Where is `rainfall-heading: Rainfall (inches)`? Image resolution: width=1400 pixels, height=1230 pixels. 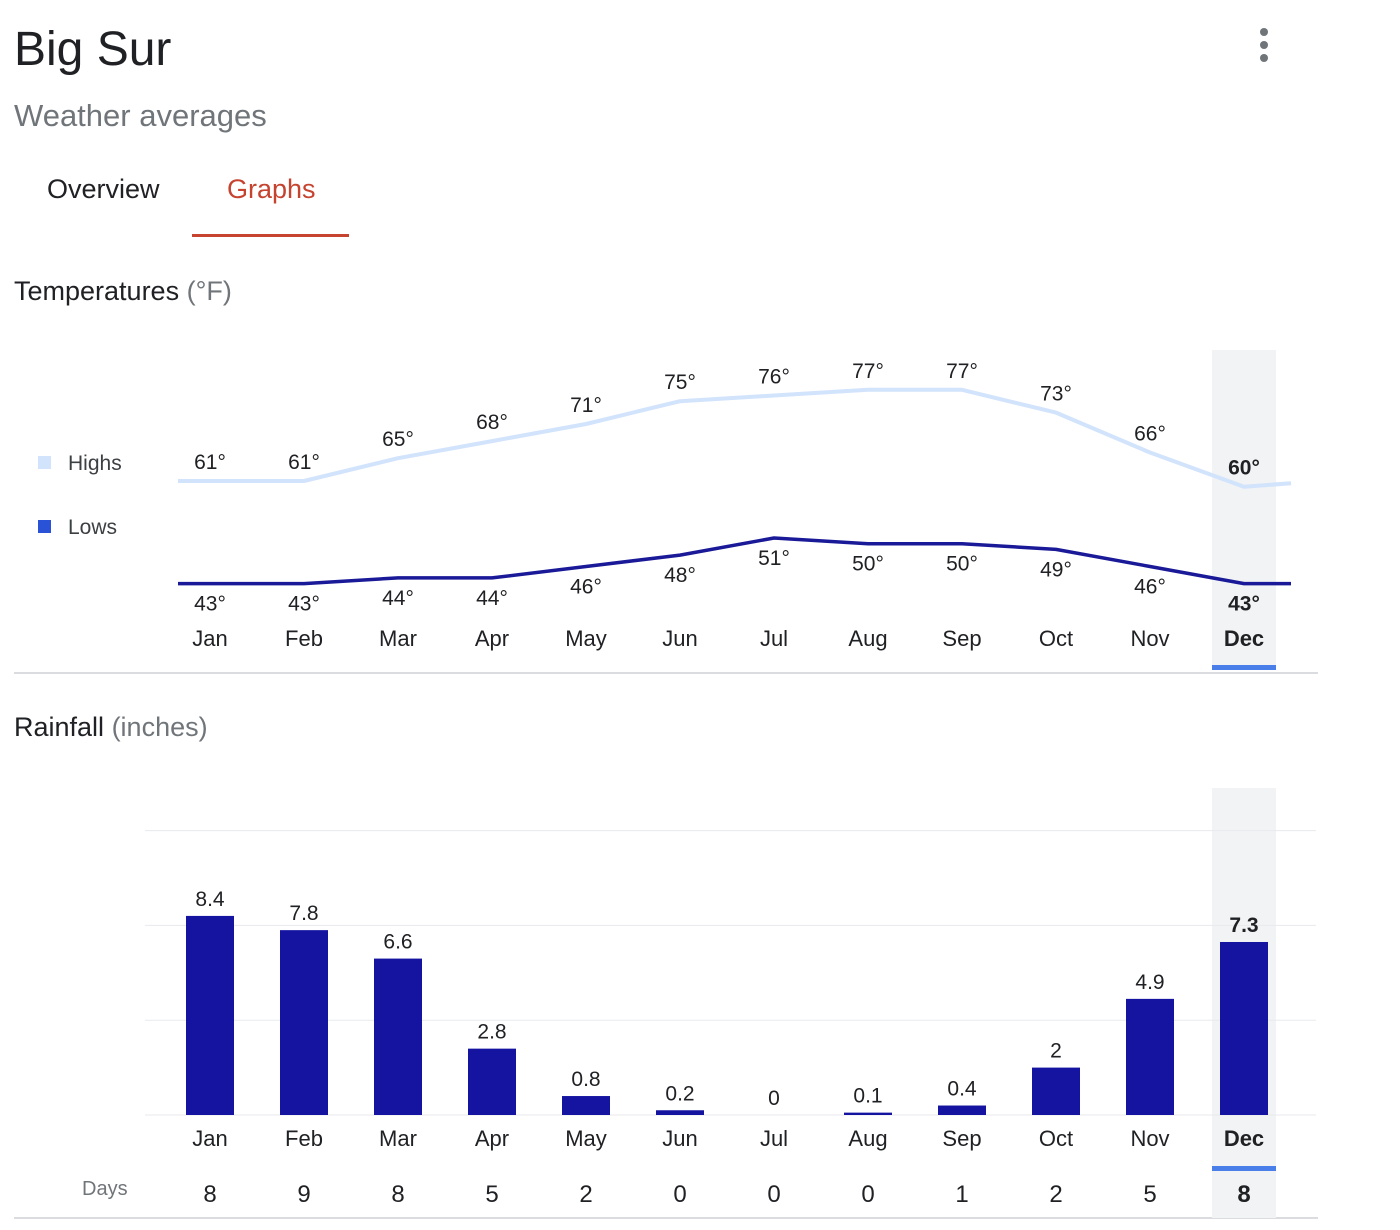
rainfall-heading: Rainfall (inches) is located at coordinates (111, 727).